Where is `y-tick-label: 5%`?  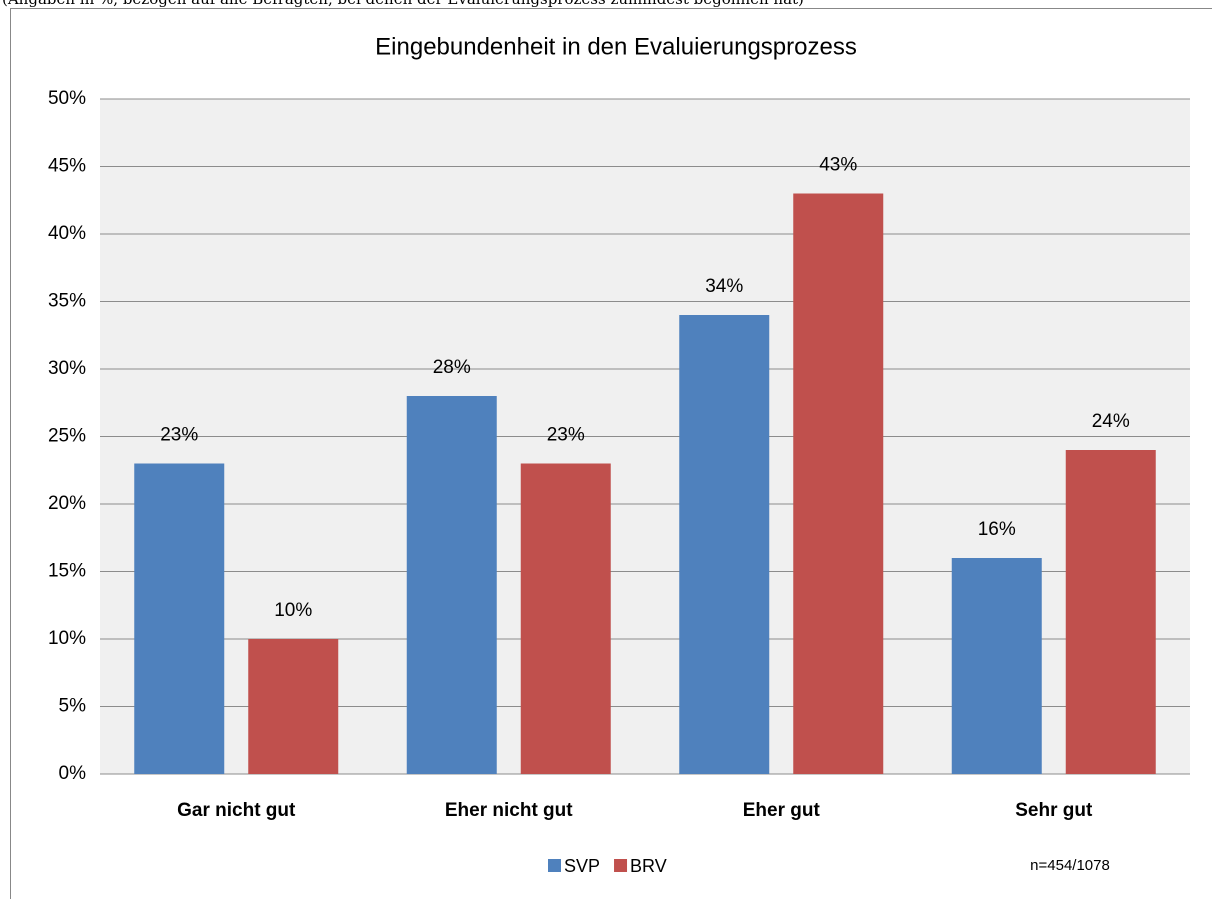
y-tick-label: 5% is located at coordinates (73, 706).